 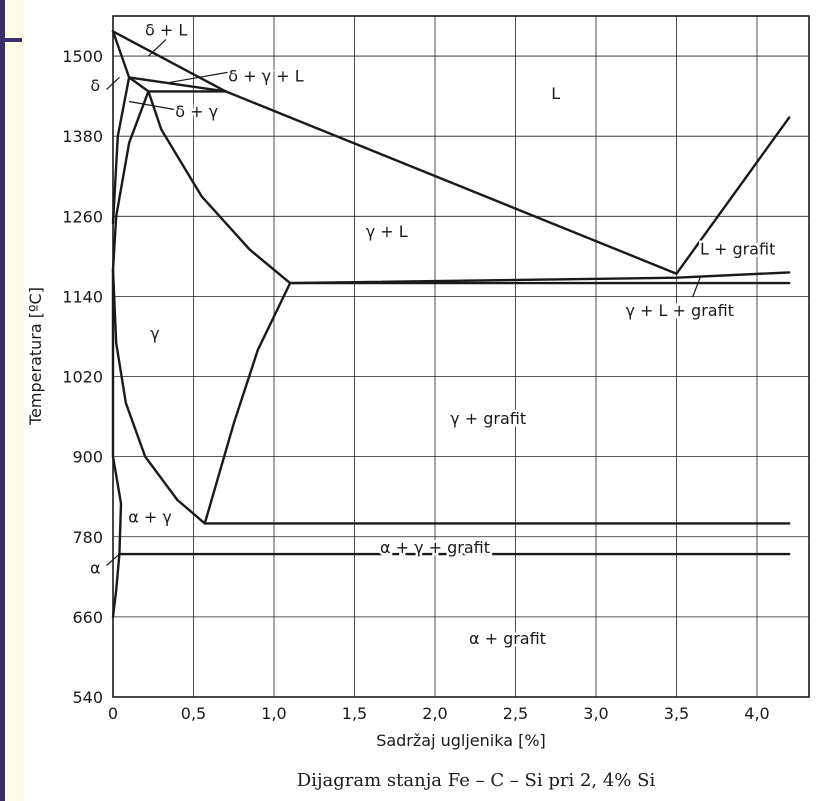 What do you see at coordinates (121, 54) in the screenshot?
I see `line-delta-solvus-left` at bounding box center [121, 54].